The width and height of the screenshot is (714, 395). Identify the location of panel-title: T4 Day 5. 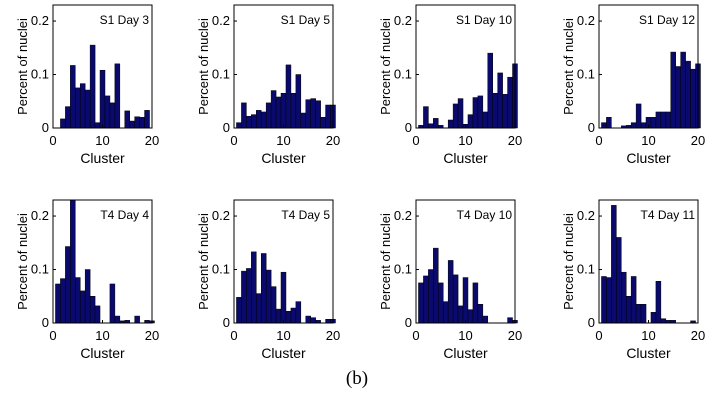
(305, 215).